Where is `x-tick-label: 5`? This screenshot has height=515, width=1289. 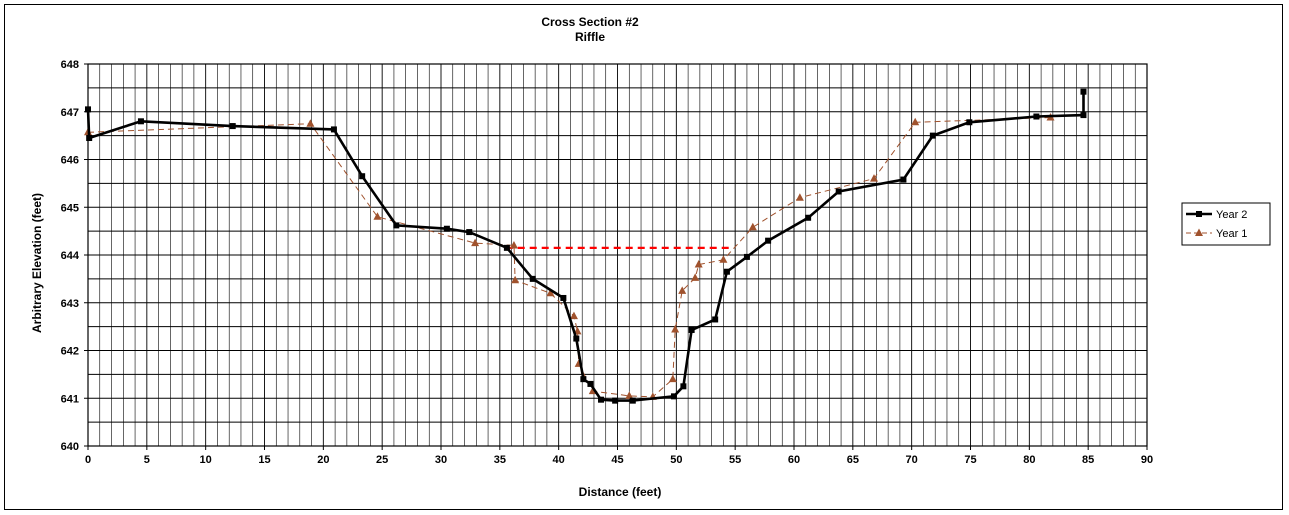
x-tick-label: 5 is located at coordinates (147, 460).